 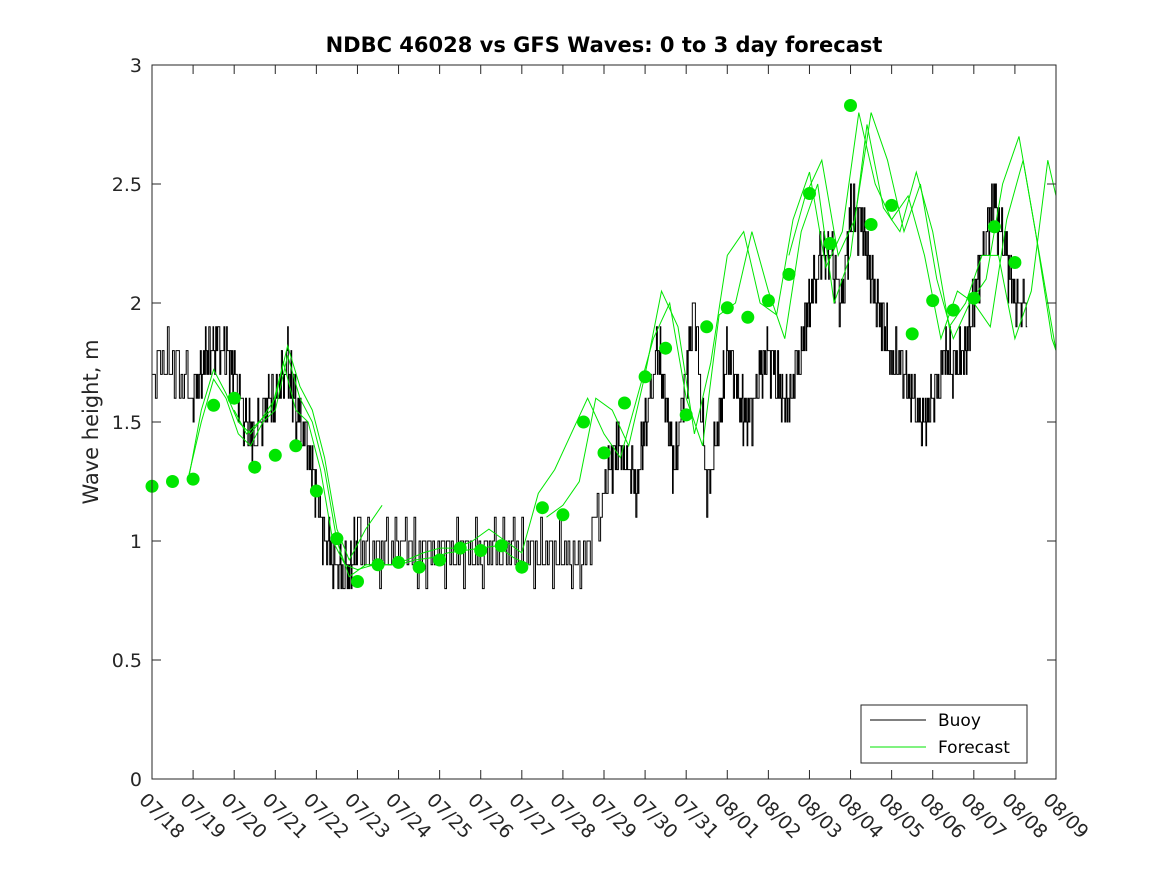 What do you see at coordinates (136, 780) in the screenshot?
I see `y-tick-label: 0` at bounding box center [136, 780].